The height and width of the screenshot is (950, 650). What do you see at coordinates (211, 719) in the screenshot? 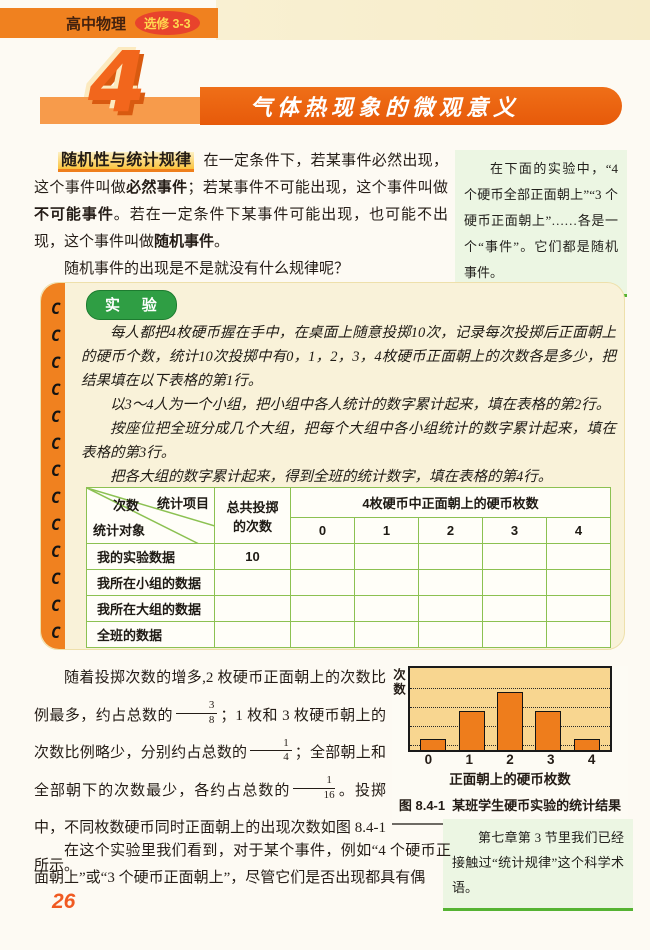
I see `fraction-denominator: 8` at bounding box center [211, 719].